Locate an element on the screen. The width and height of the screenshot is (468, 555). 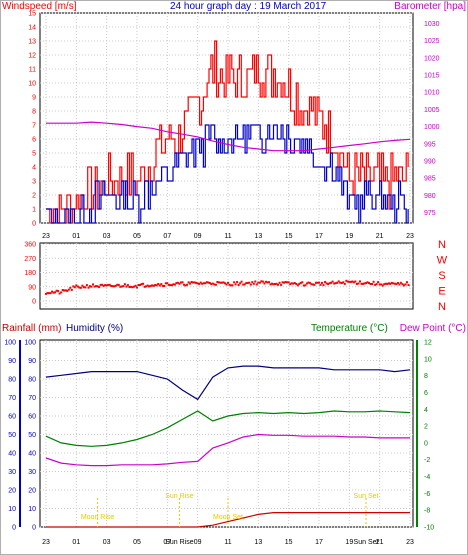
temperature-y-tick: 0 is located at coordinates (426, 443).